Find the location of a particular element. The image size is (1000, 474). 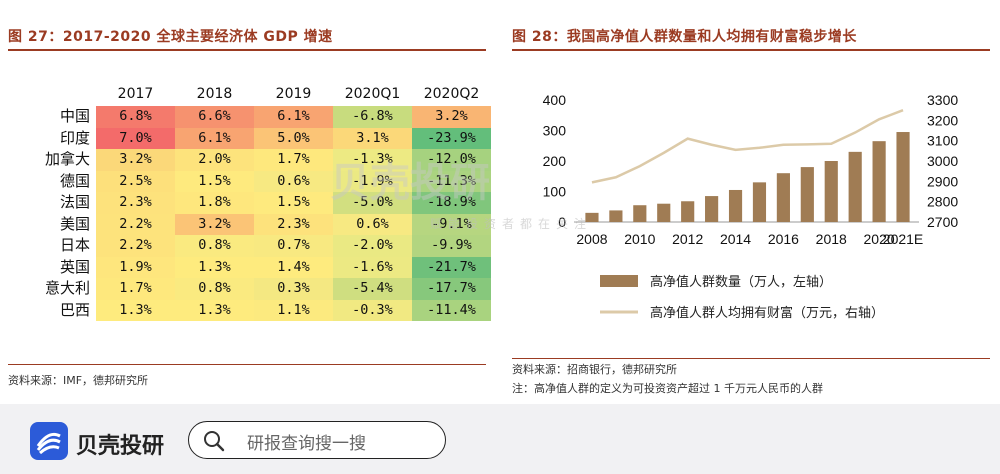

table-header-2017: 2017 is located at coordinates (135, 94).